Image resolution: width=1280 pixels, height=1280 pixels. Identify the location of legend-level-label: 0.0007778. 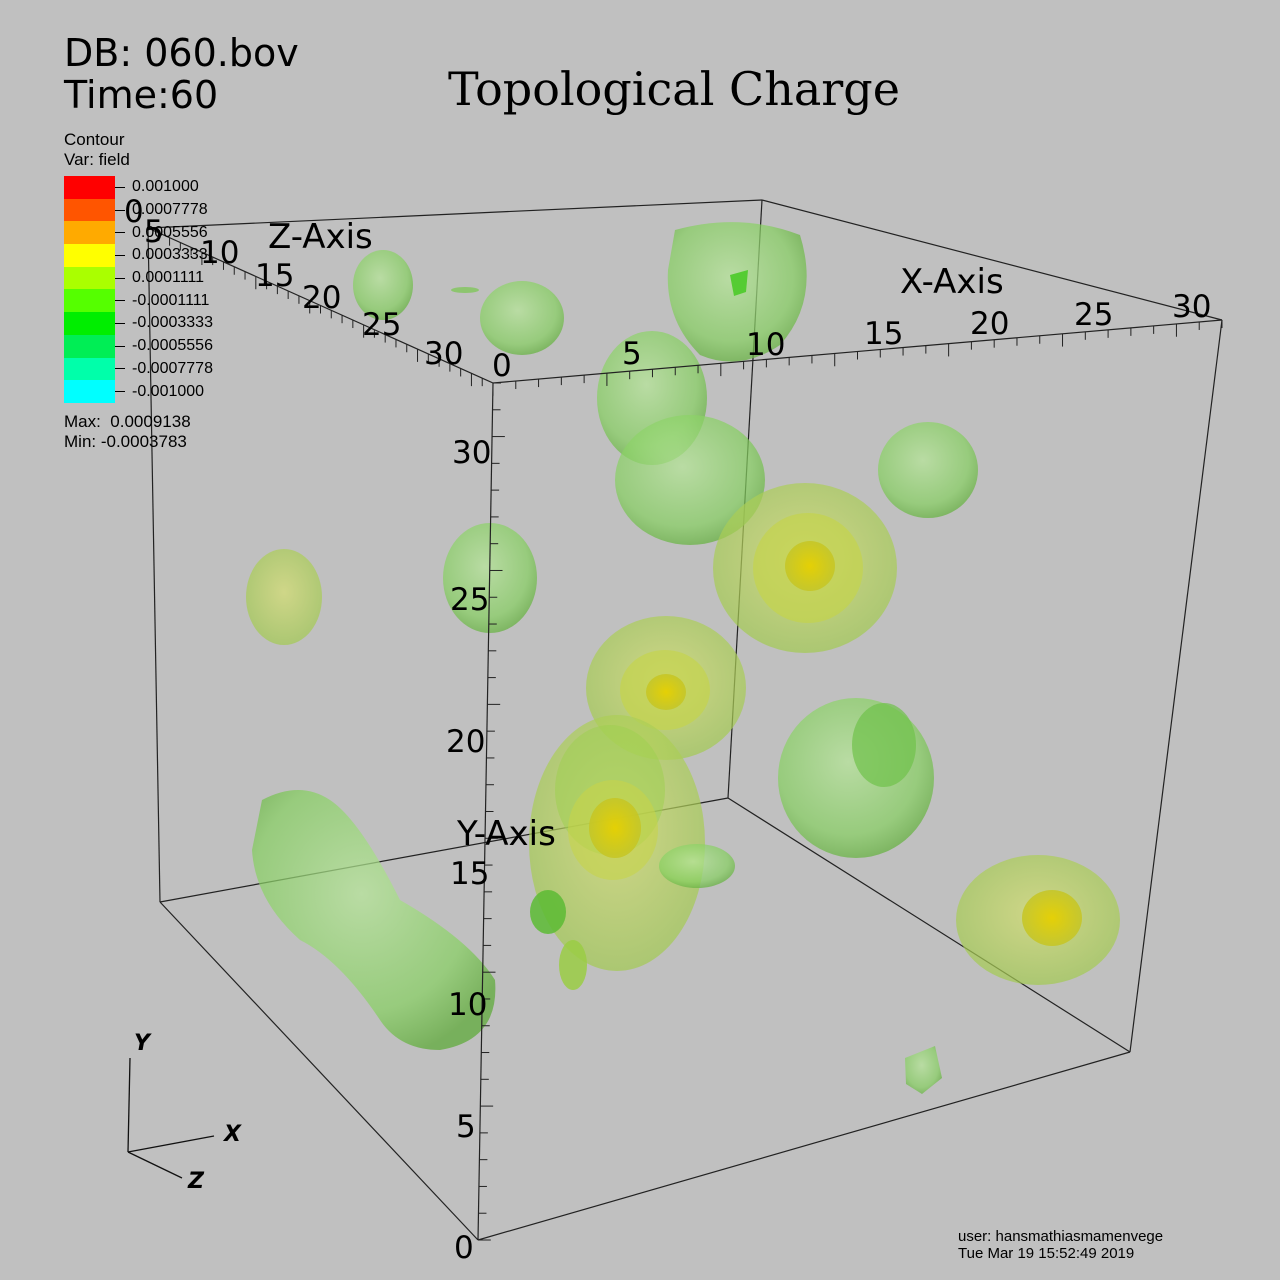
(170, 210).